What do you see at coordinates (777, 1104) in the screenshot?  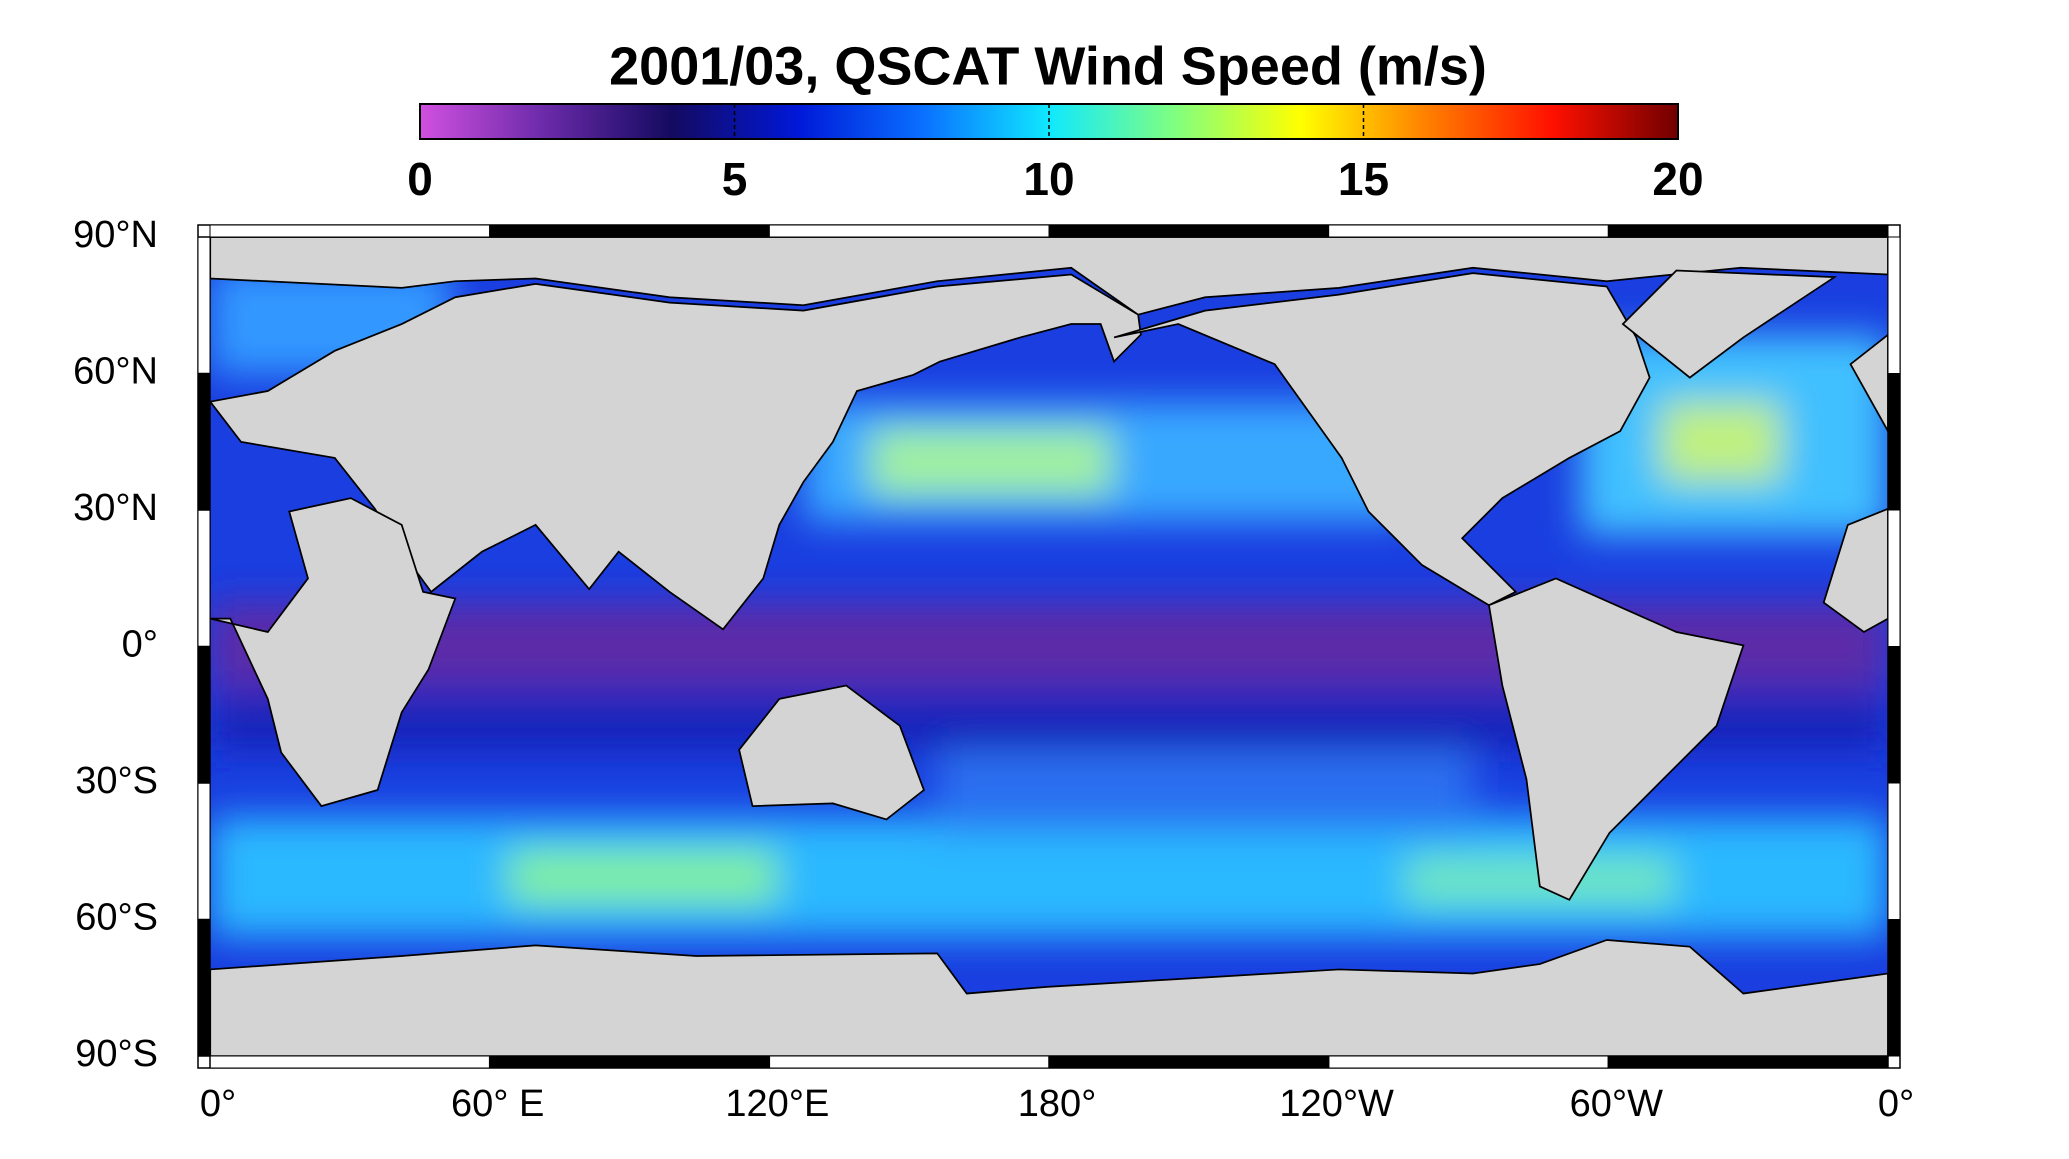 I see `x-tick-label: 120°E` at bounding box center [777, 1104].